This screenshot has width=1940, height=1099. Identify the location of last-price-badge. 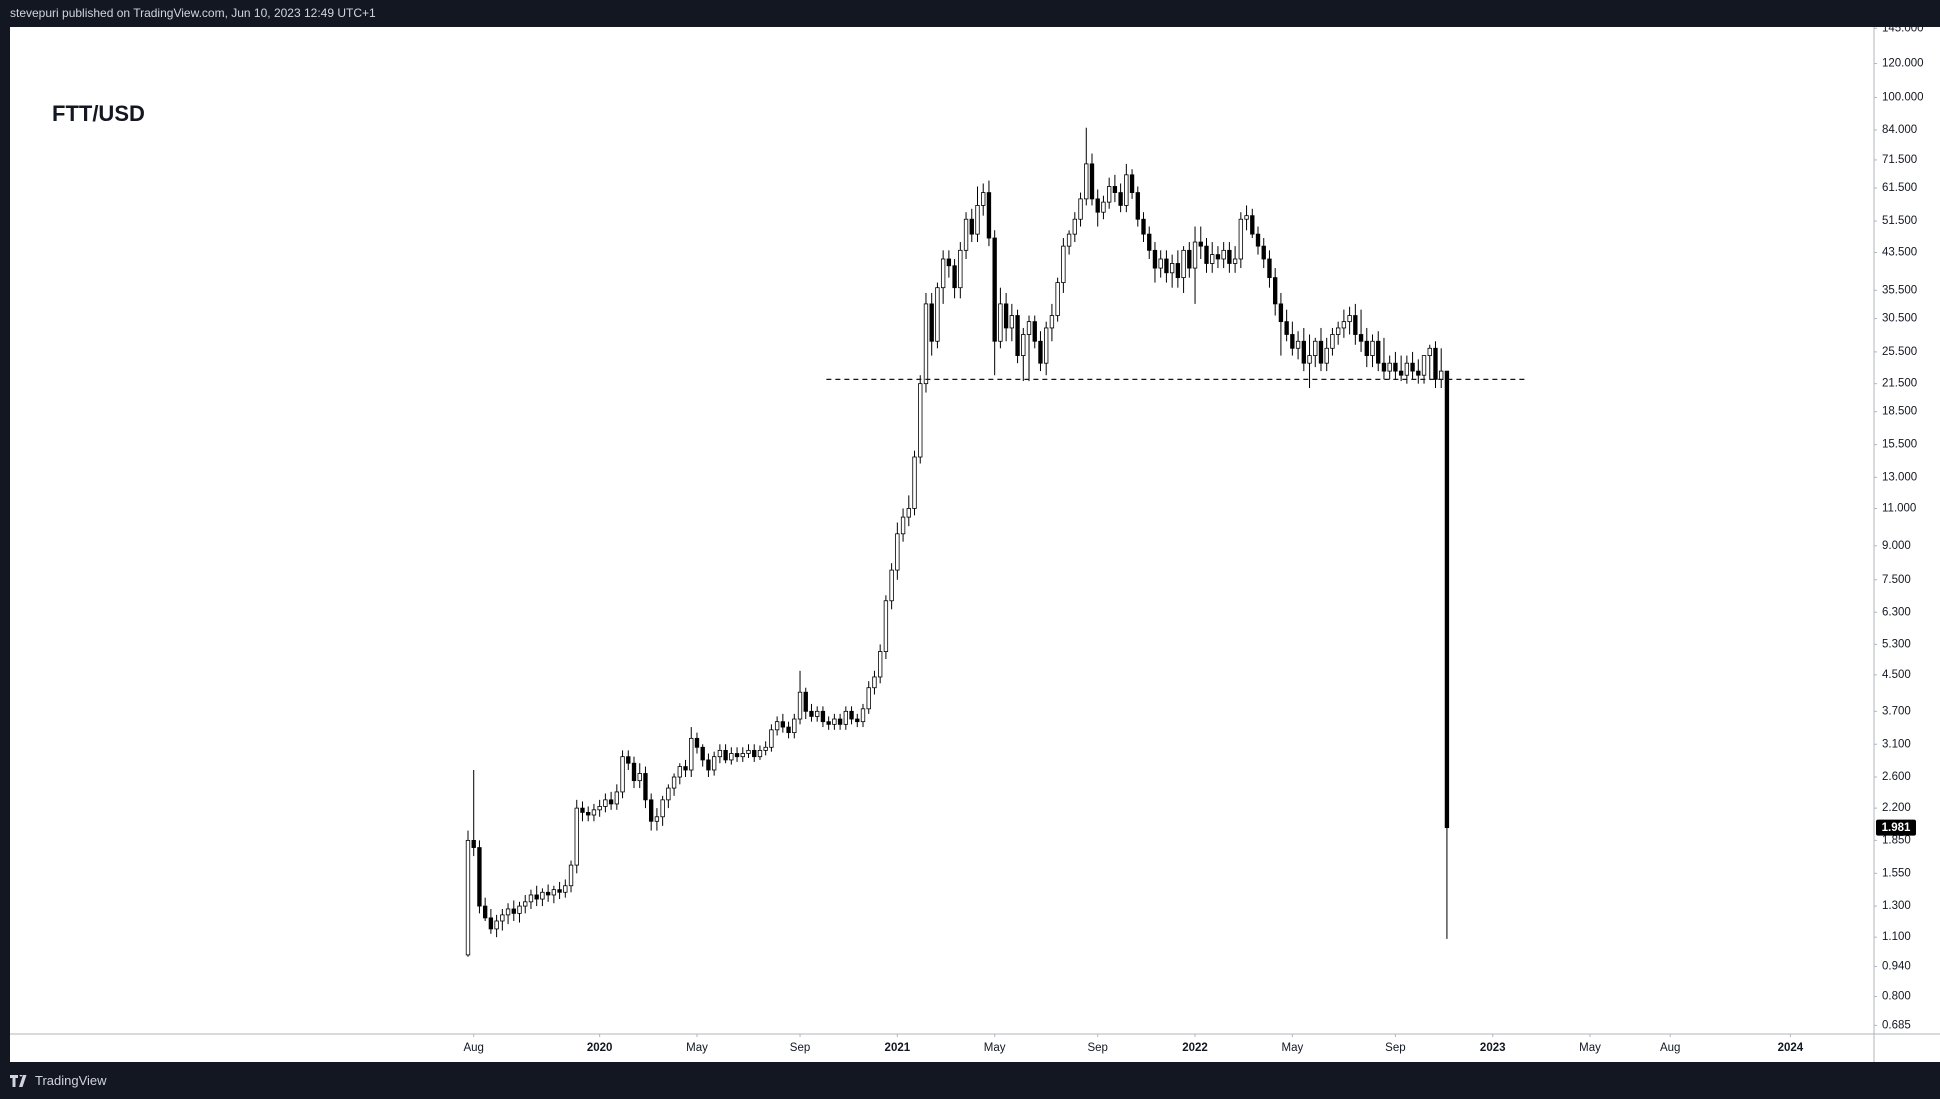
(1896, 827).